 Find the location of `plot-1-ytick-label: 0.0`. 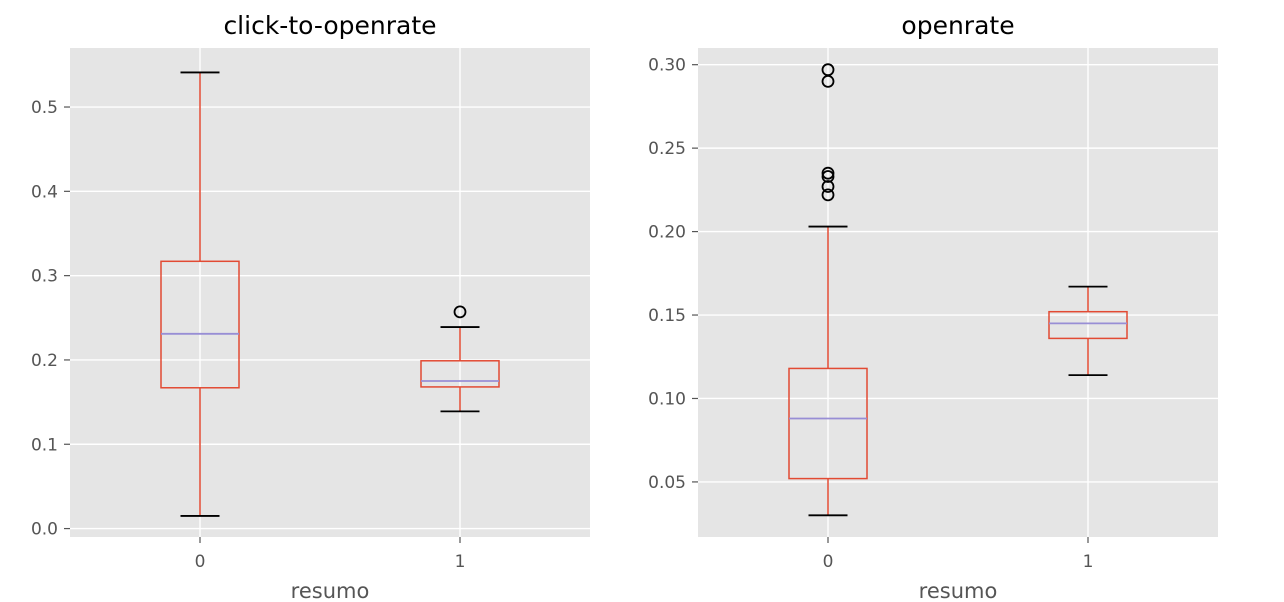

plot-1-ytick-label: 0.0 is located at coordinates (44, 530).